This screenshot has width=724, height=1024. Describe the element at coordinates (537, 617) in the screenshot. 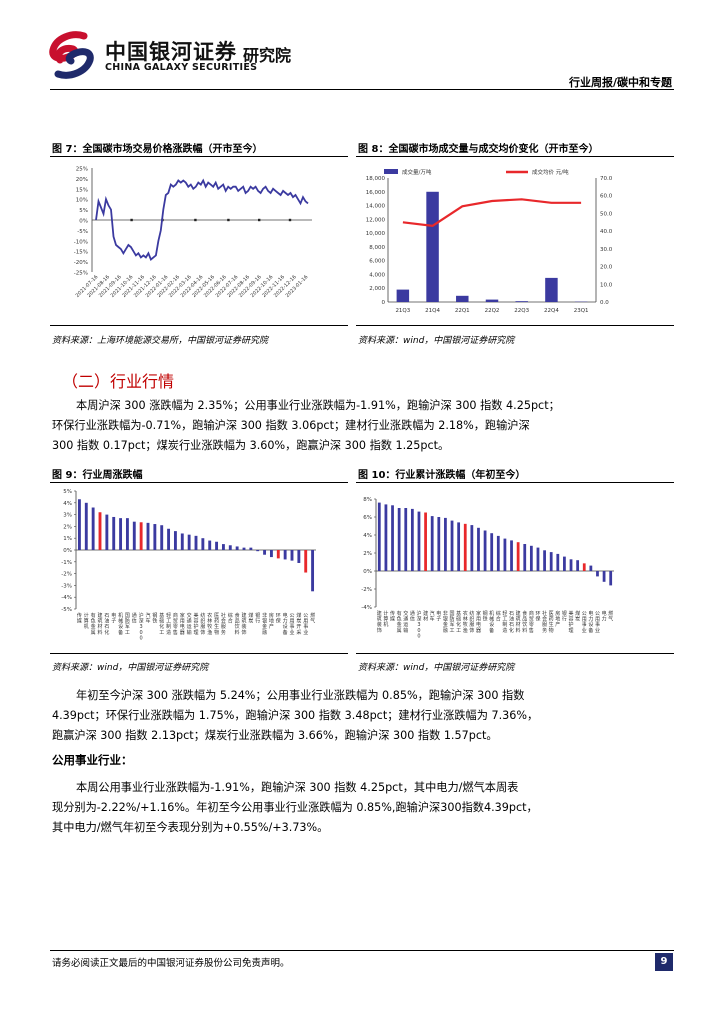

I see `fig10-x-tick-label: 环保` at that location.